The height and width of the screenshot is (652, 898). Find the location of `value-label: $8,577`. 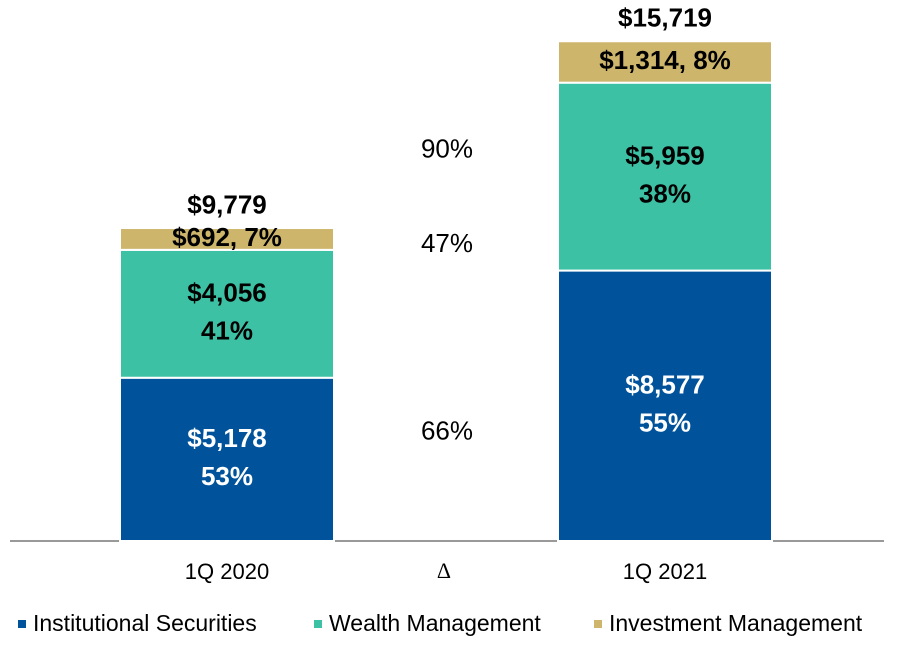

value-label: $8,577 is located at coordinates (665, 385).